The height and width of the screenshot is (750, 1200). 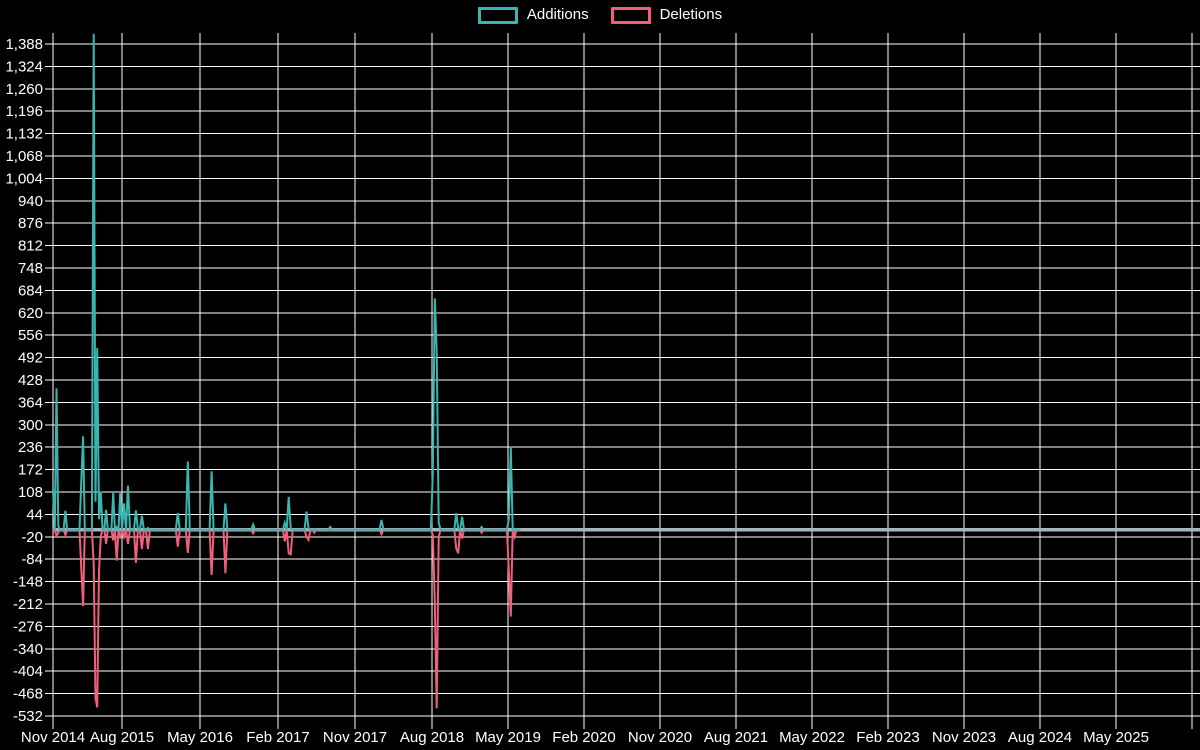 What do you see at coordinates (28, 582) in the screenshot?
I see `y-tick-label: -148` at bounding box center [28, 582].